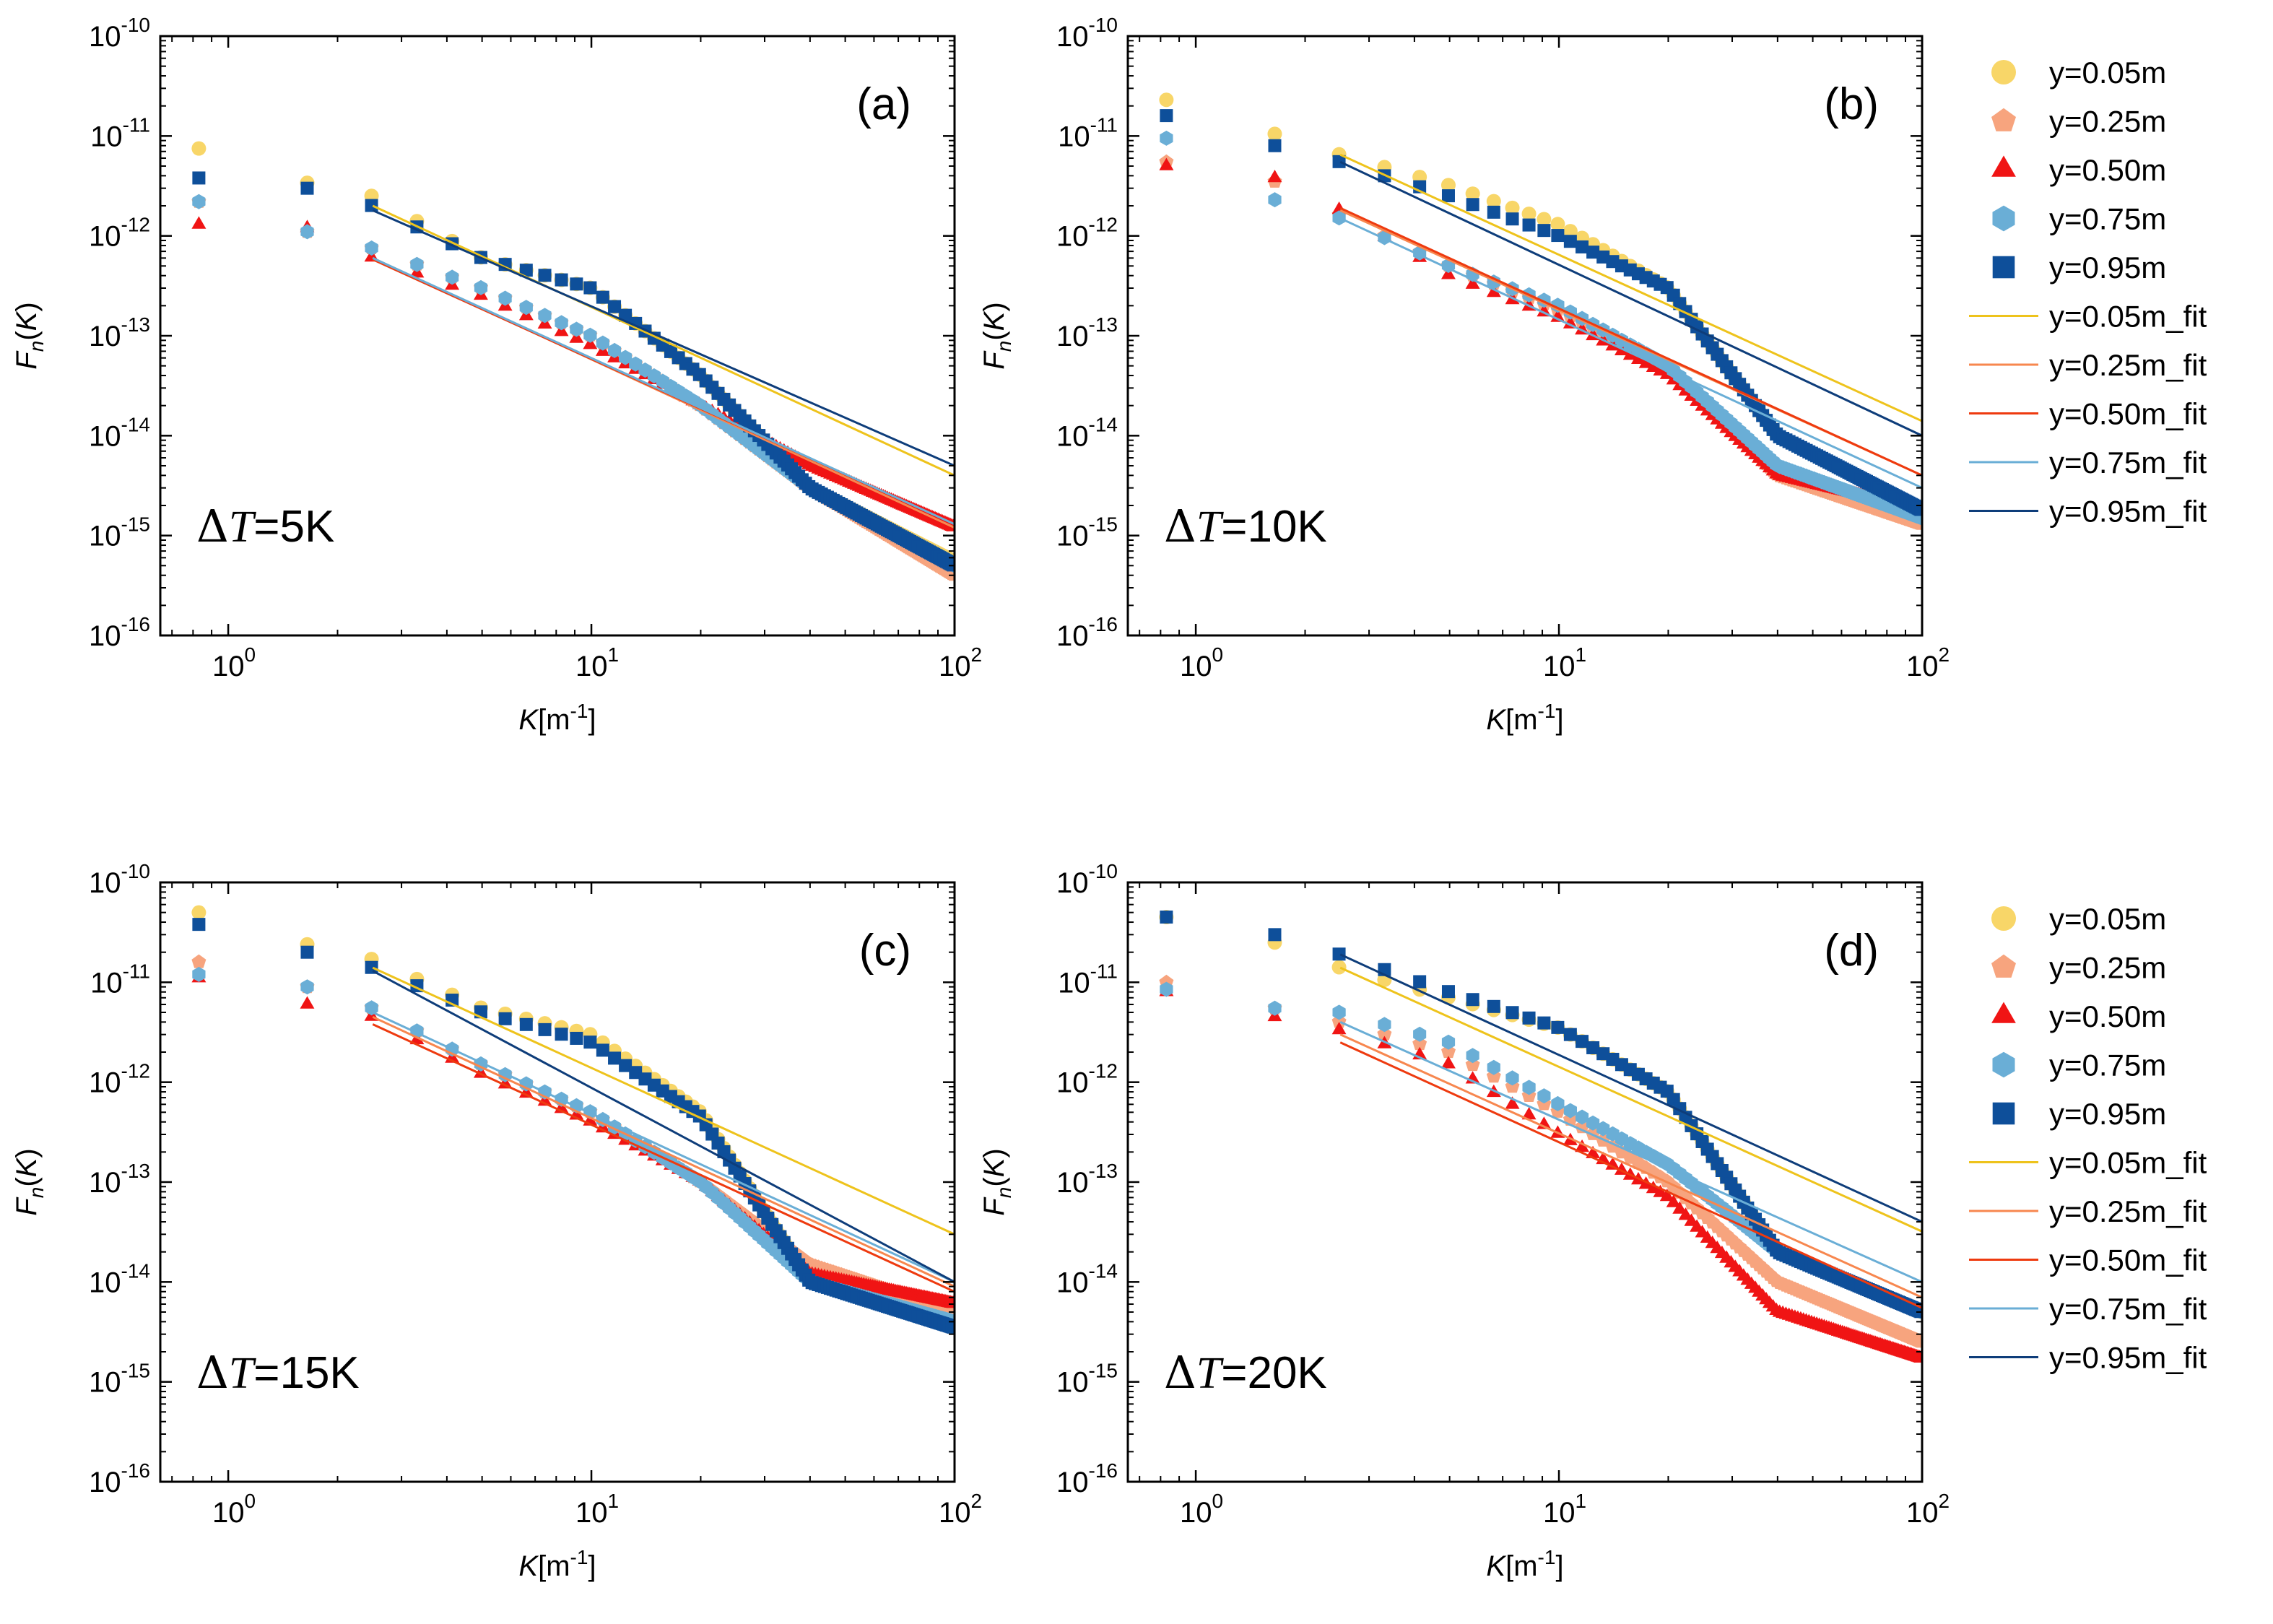 The width and height of the screenshot is (2273, 1624). I want to click on tick-exponent: -13, so click(1104, 324).